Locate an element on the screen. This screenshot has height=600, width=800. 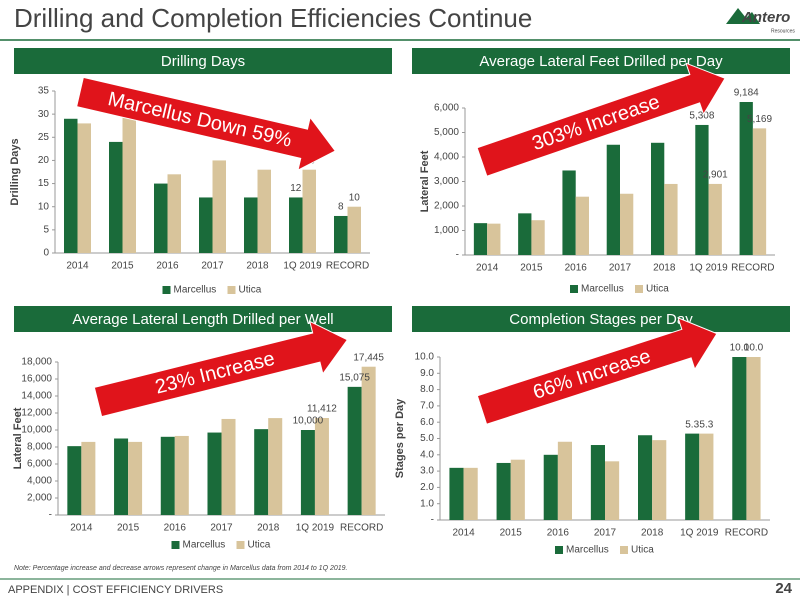
y-tick-label: 18,000 is located at coordinates (36, 362).